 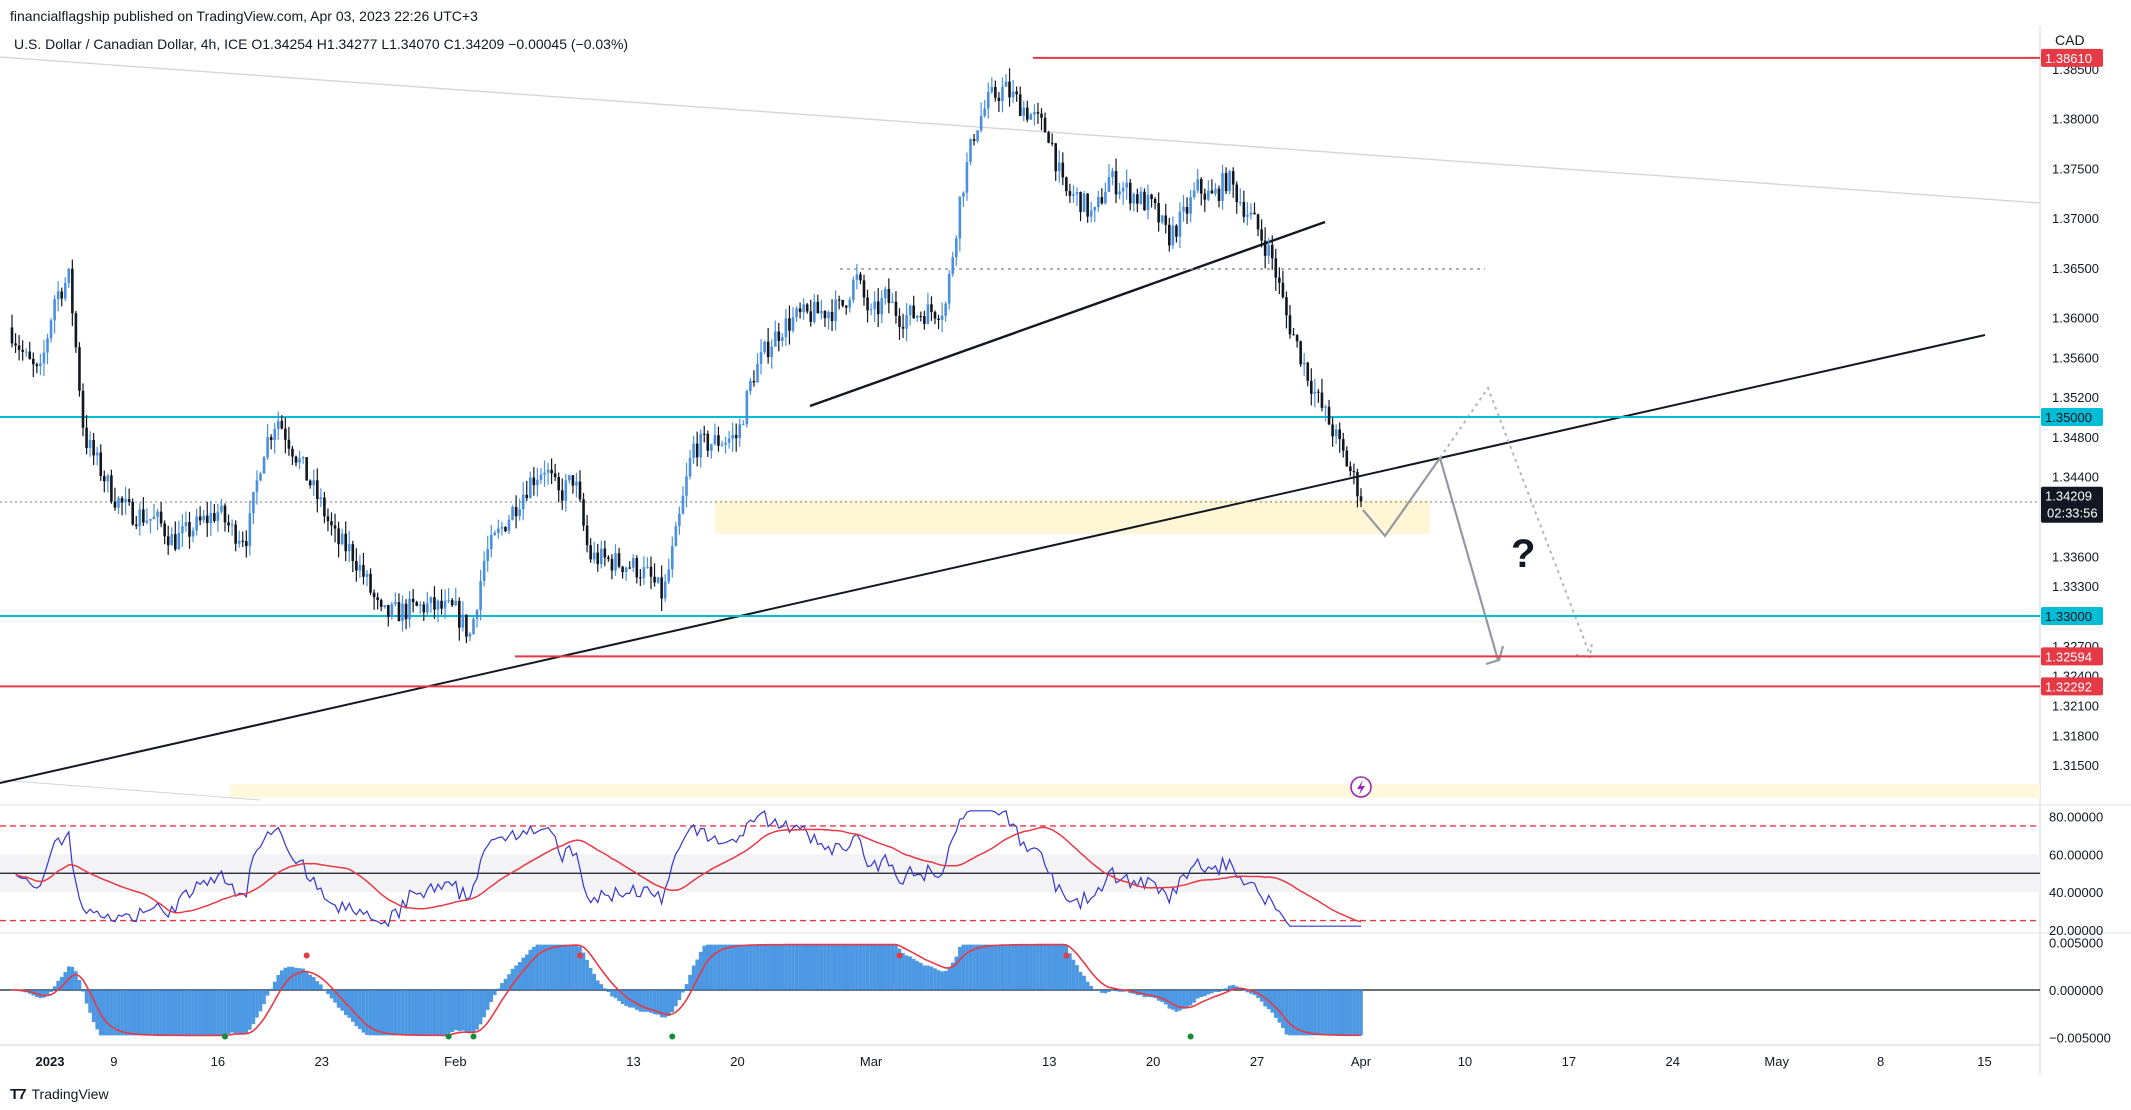 What do you see at coordinates (1072, 517) in the screenshot?
I see `demand-zone` at bounding box center [1072, 517].